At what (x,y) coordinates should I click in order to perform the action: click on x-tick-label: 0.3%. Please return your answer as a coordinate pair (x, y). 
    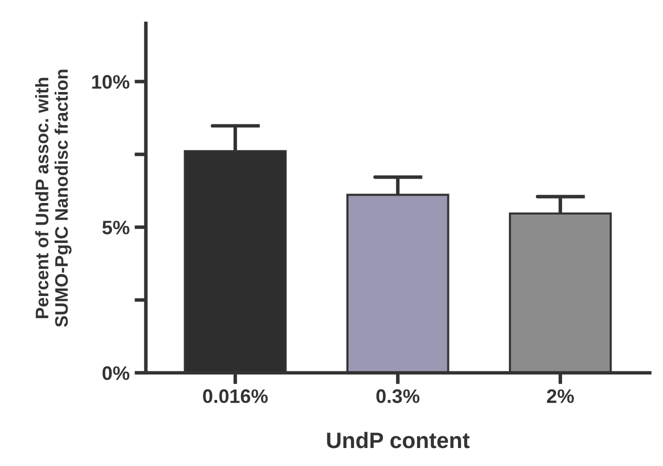
    Looking at the image, I should click on (398, 396).